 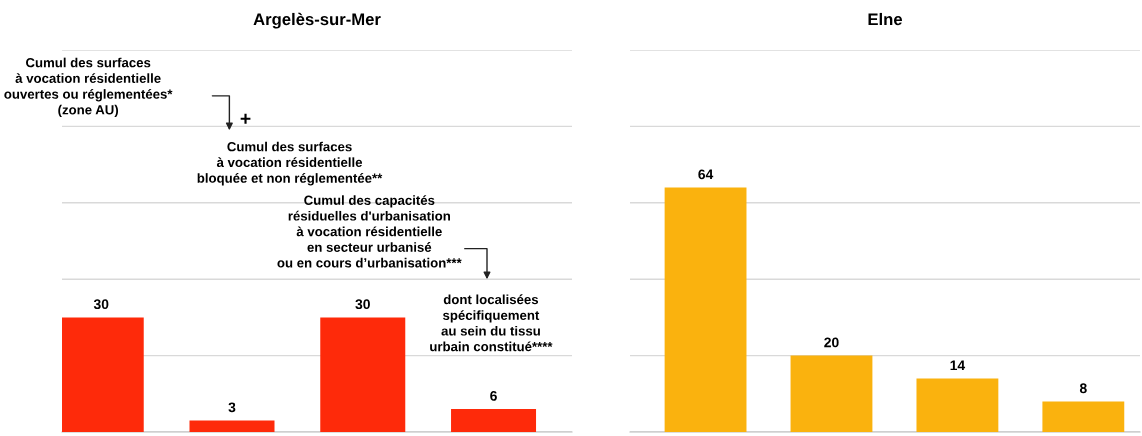 What do you see at coordinates (245, 118) in the screenshot?
I see `annotation: +` at bounding box center [245, 118].